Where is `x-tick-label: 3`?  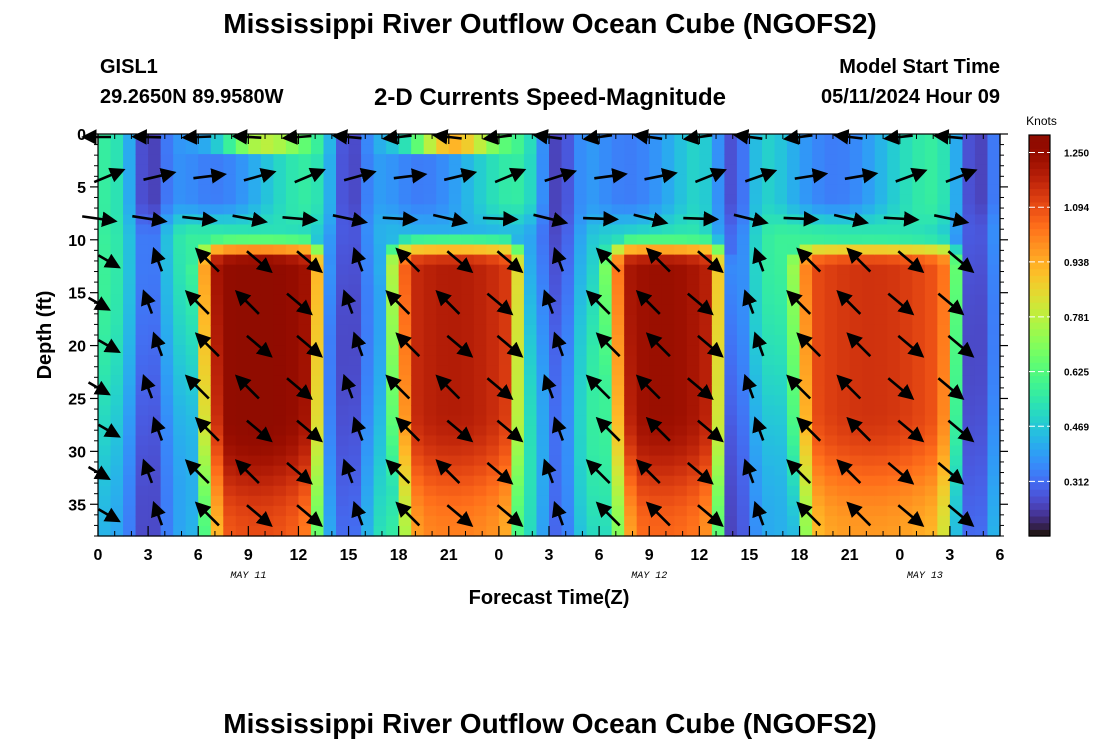 x-tick-label: 3 is located at coordinates (949, 555).